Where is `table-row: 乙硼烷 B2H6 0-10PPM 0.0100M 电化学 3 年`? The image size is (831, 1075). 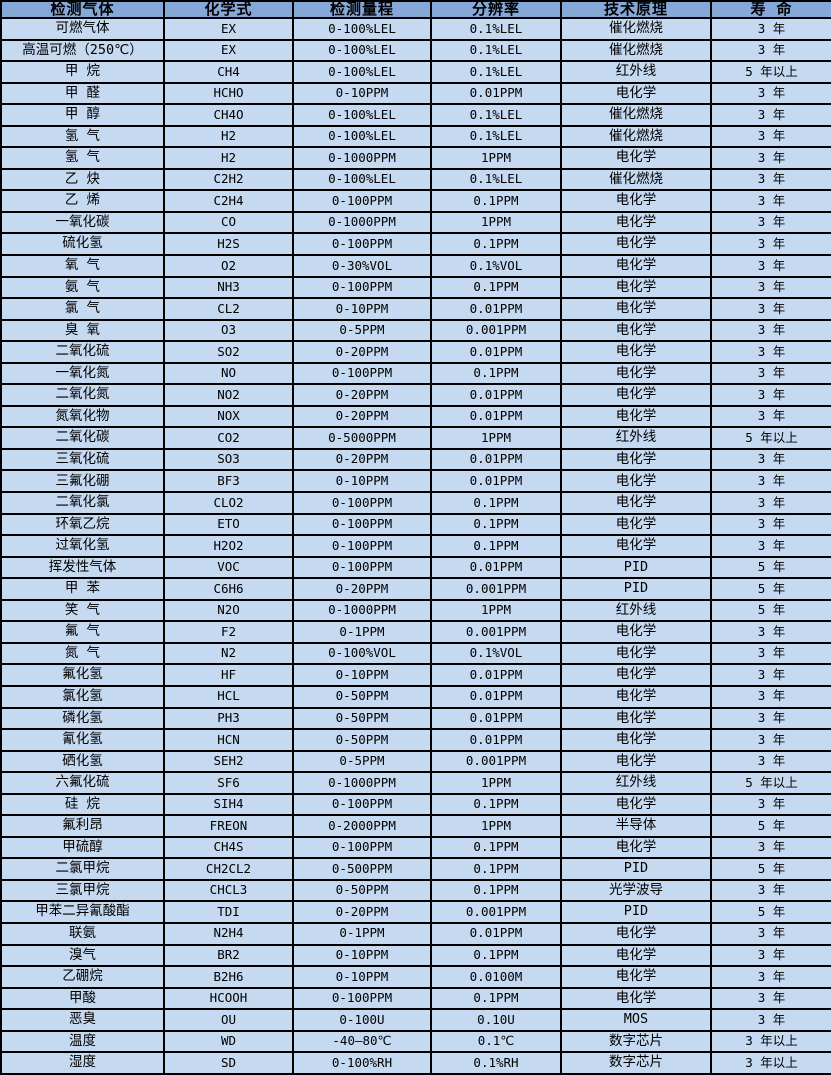
table-row: 乙硼烷 B2H6 0-10PPM 0.0100M 电化学 3 年 is located at coordinates (415, 977).